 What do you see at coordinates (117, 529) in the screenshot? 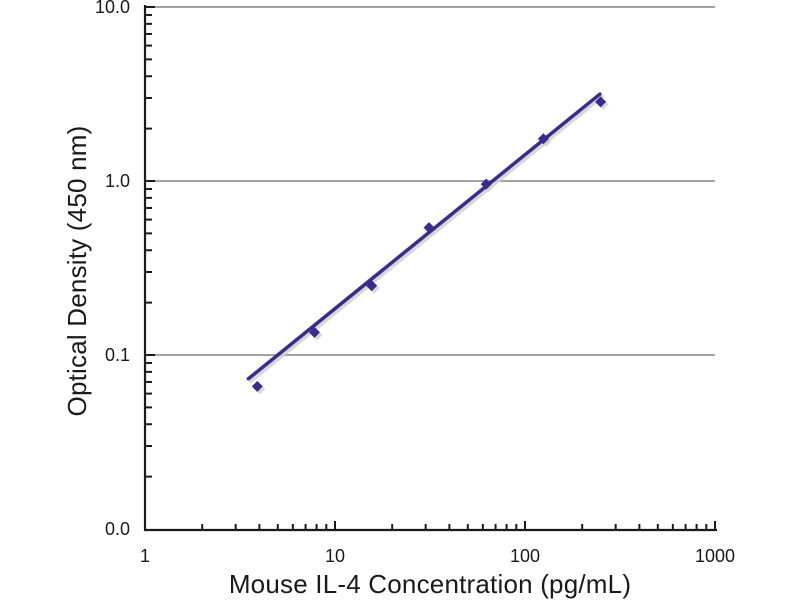
I see `y-tick-label: 0.0` at bounding box center [117, 529].